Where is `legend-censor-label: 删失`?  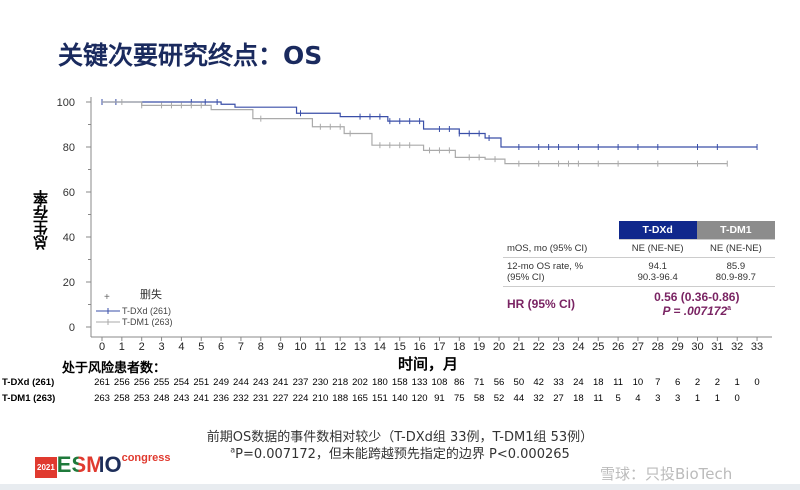
legend-censor-label: 删失 is located at coordinates (151, 294).